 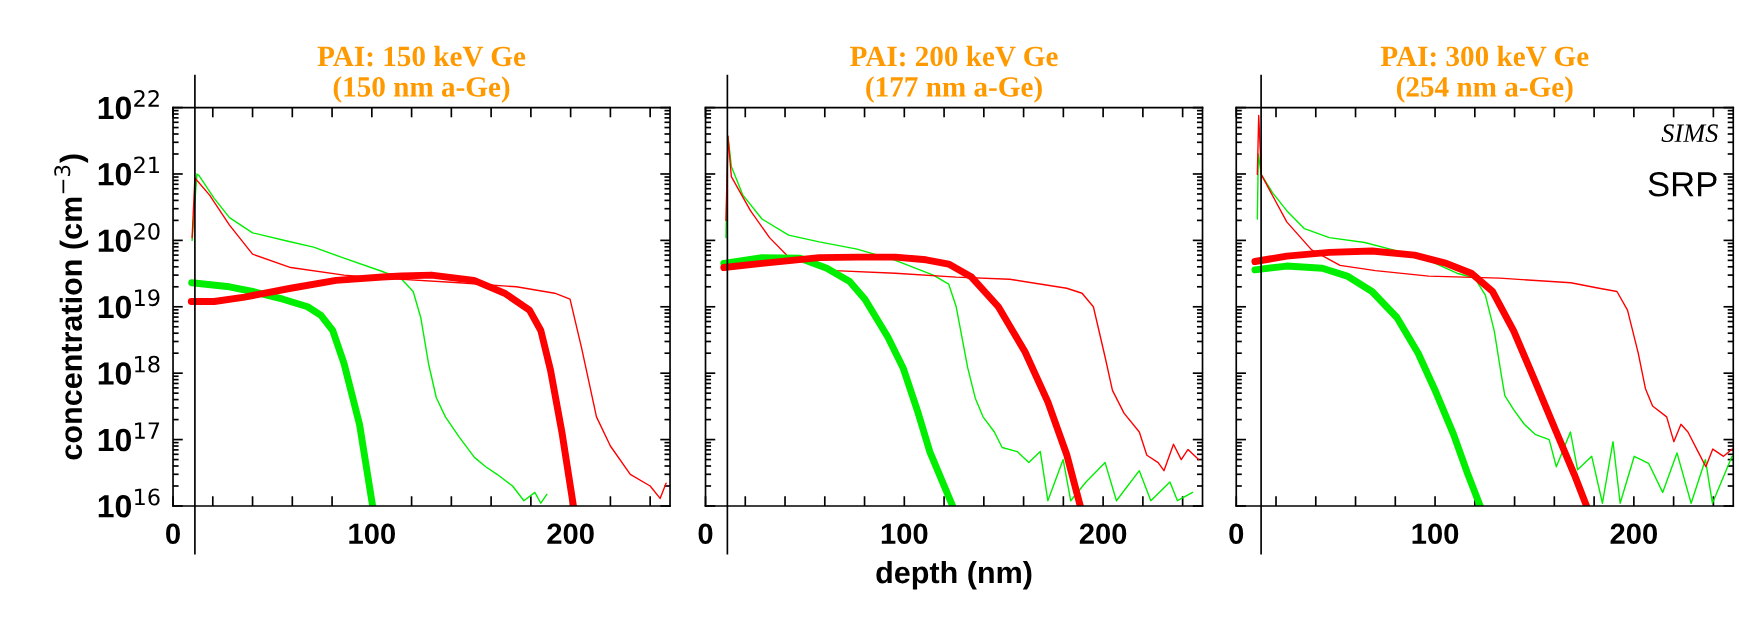 What do you see at coordinates (129, 304) in the screenshot?
I see `y-tick-label: 10$^{19}$` at bounding box center [129, 304].